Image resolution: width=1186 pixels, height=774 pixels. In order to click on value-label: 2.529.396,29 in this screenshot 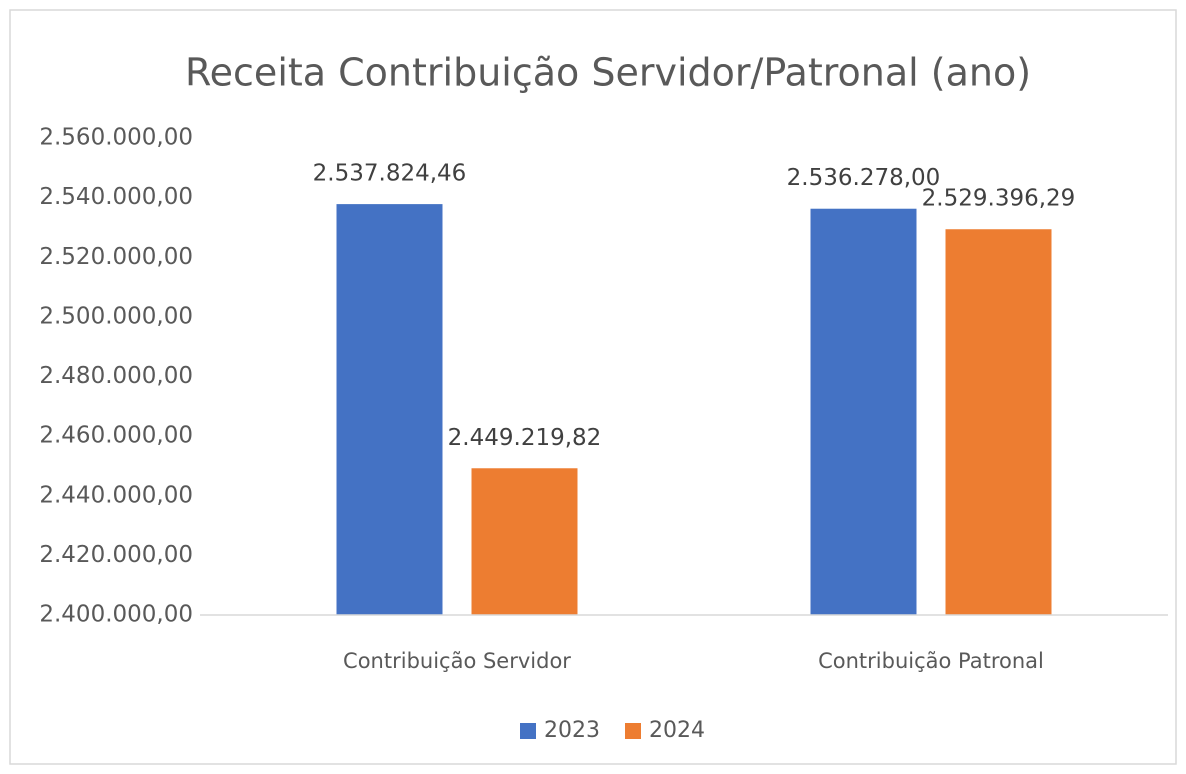, I will do `click(999, 199)`.